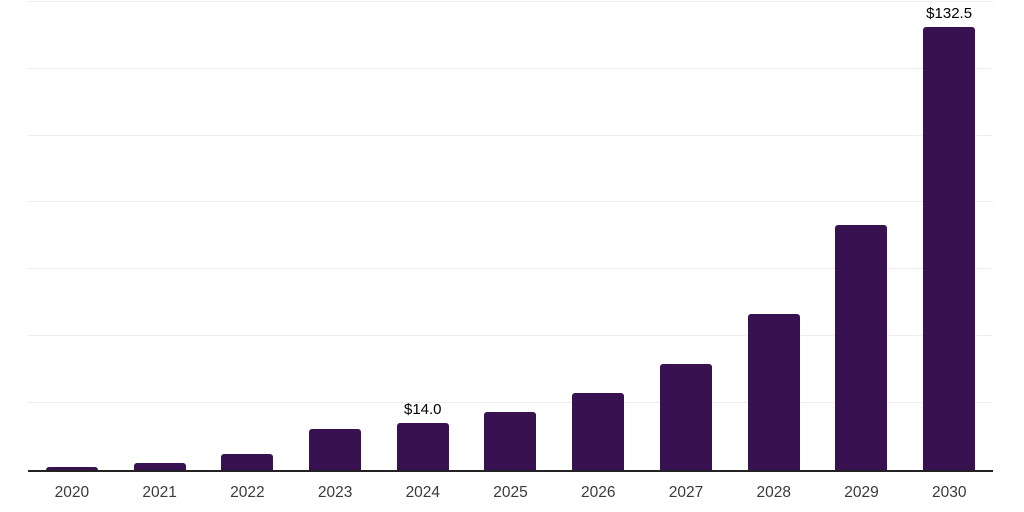 Image resolution: width=1024 pixels, height=512 pixels. What do you see at coordinates (335, 235) in the screenshot?
I see `bar-group-2023` at bounding box center [335, 235].